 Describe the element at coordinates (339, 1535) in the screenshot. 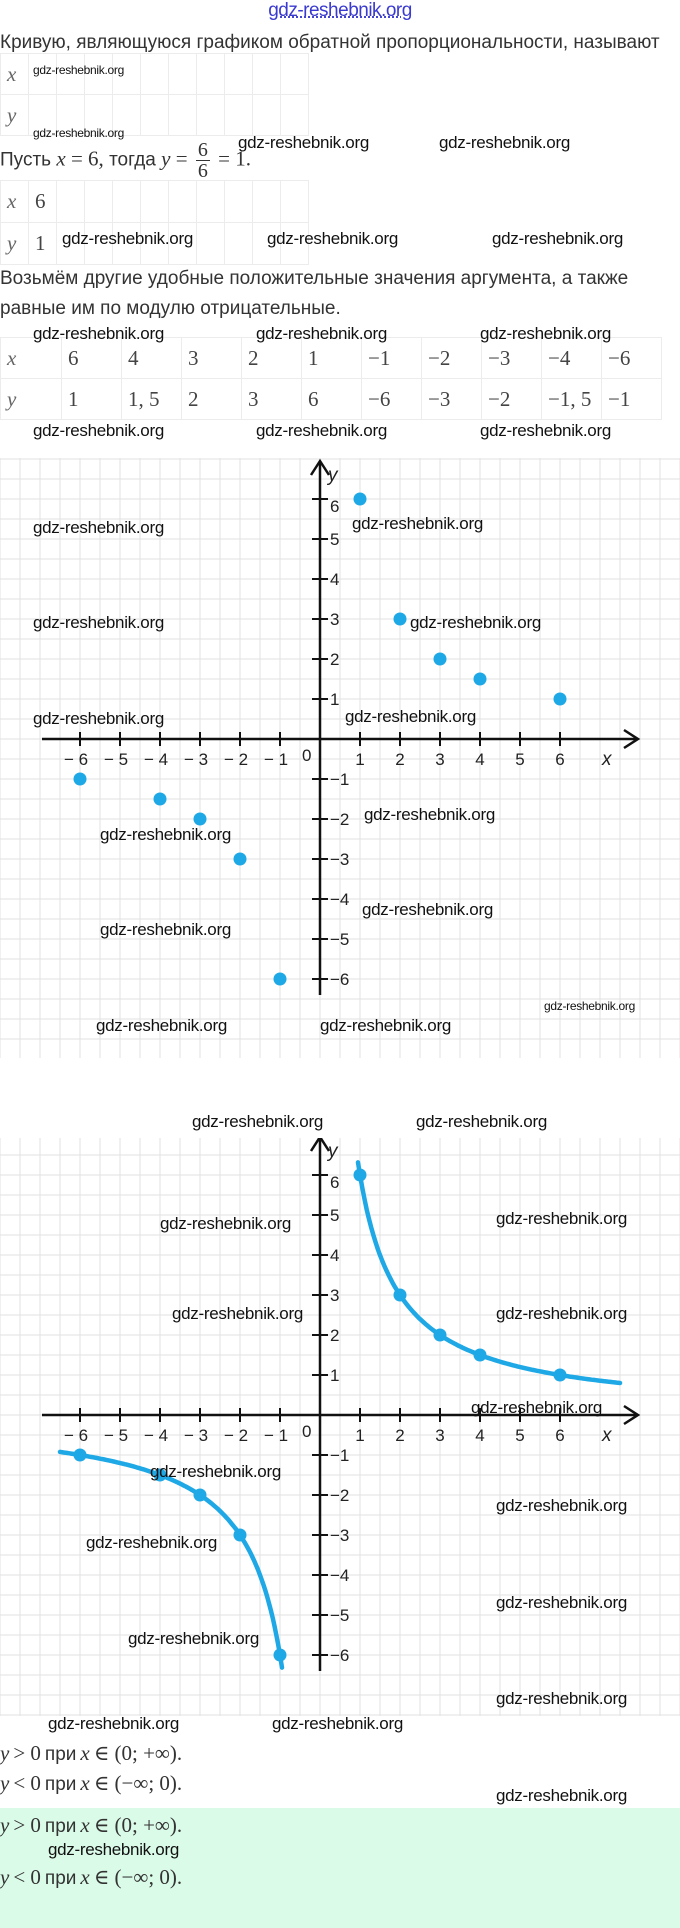

I see `y-tick-label: −3` at that location.